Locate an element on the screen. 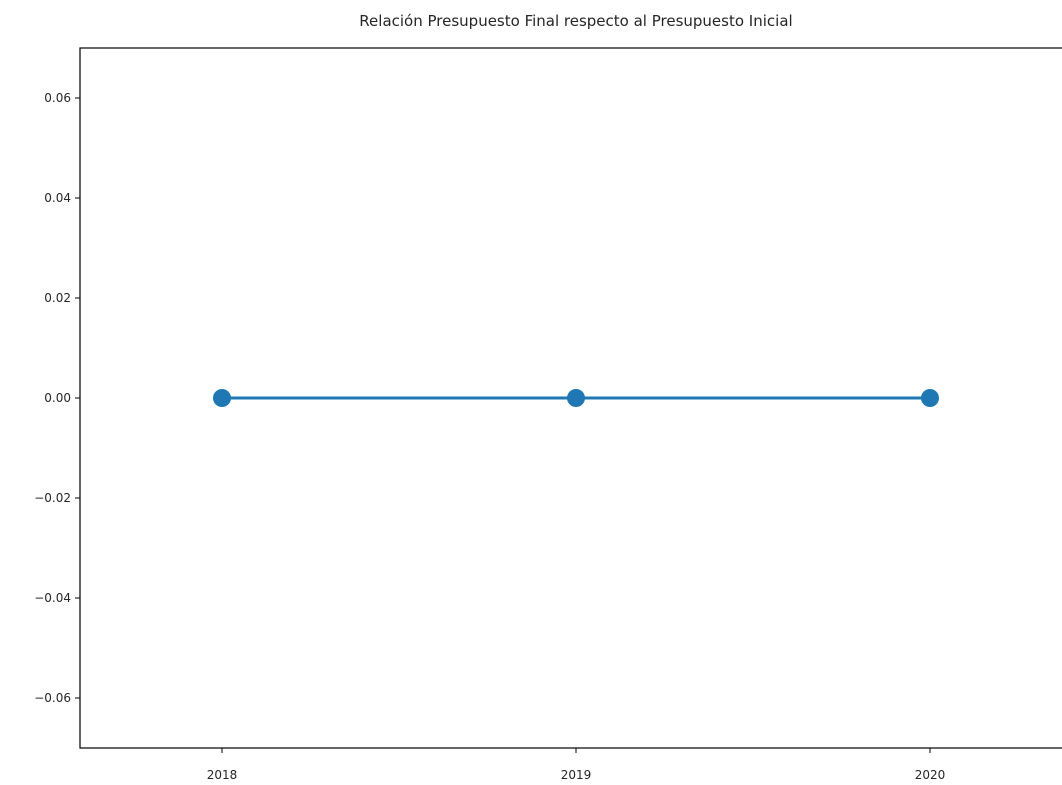 The height and width of the screenshot is (785, 1062). y-tick-label: 0.00 is located at coordinates (57, 398).